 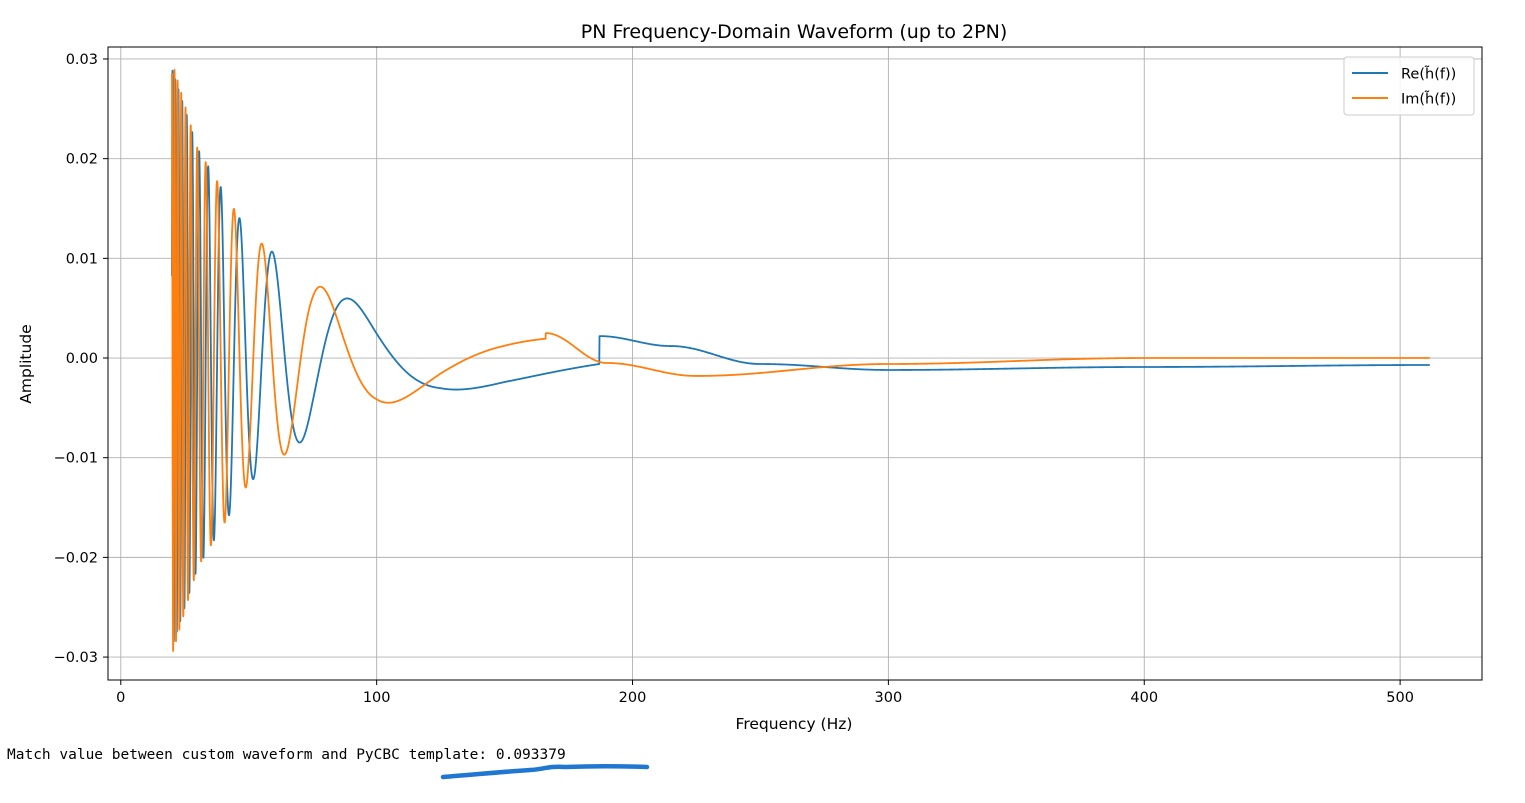 I want to click on x-tick-label: 300, so click(x=889, y=698).